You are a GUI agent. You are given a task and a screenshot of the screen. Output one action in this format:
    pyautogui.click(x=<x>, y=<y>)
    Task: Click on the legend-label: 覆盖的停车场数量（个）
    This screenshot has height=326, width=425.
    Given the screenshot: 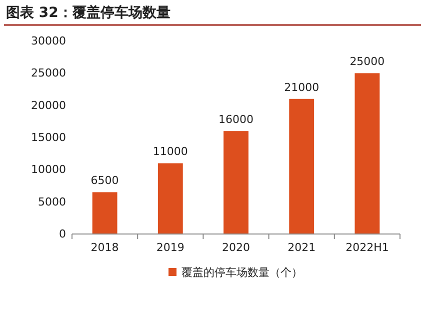 What is the action you would take?
    pyautogui.click(x=242, y=272)
    